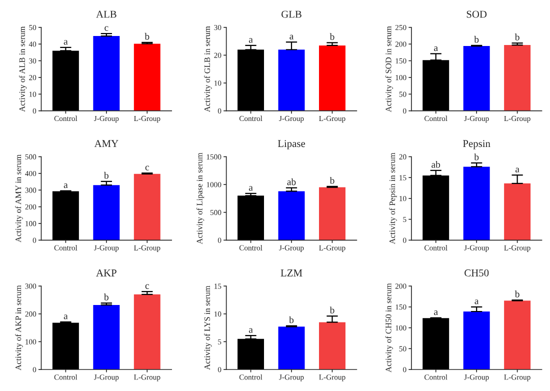 Image resolution: width=550 pixels, height=391 pixels. Describe the element at coordinates (476, 14) in the screenshot. I see `chart-title: SOD` at that location.